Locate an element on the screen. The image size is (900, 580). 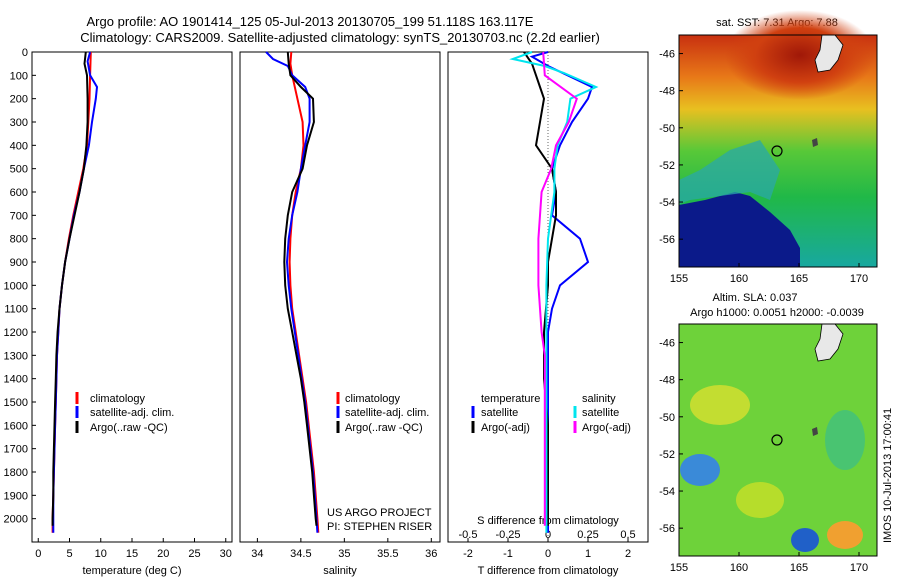
sla-map is located at coordinates (778, 440).